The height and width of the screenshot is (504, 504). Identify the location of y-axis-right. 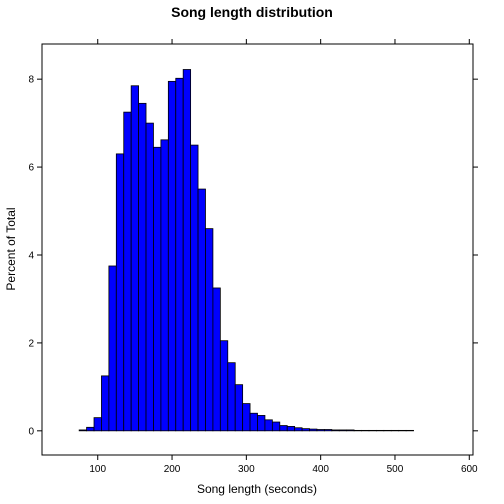
(475, 255).